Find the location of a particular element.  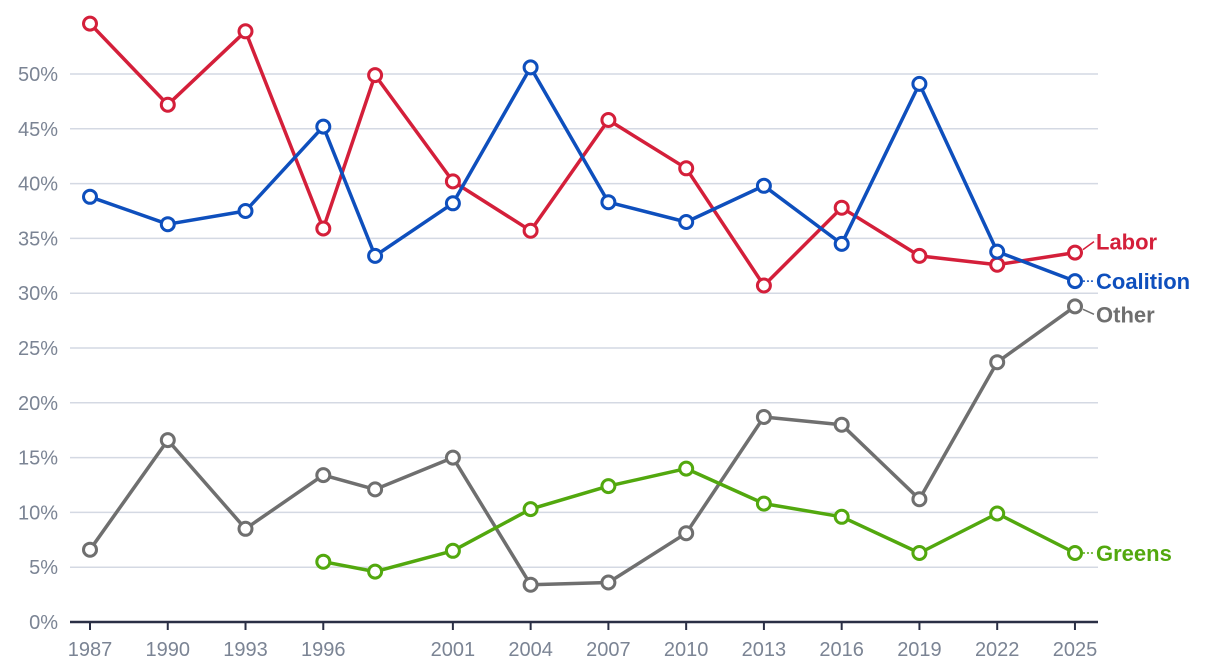

series-labels: Labor Coalition Other Greens is located at coordinates (1136, 398).